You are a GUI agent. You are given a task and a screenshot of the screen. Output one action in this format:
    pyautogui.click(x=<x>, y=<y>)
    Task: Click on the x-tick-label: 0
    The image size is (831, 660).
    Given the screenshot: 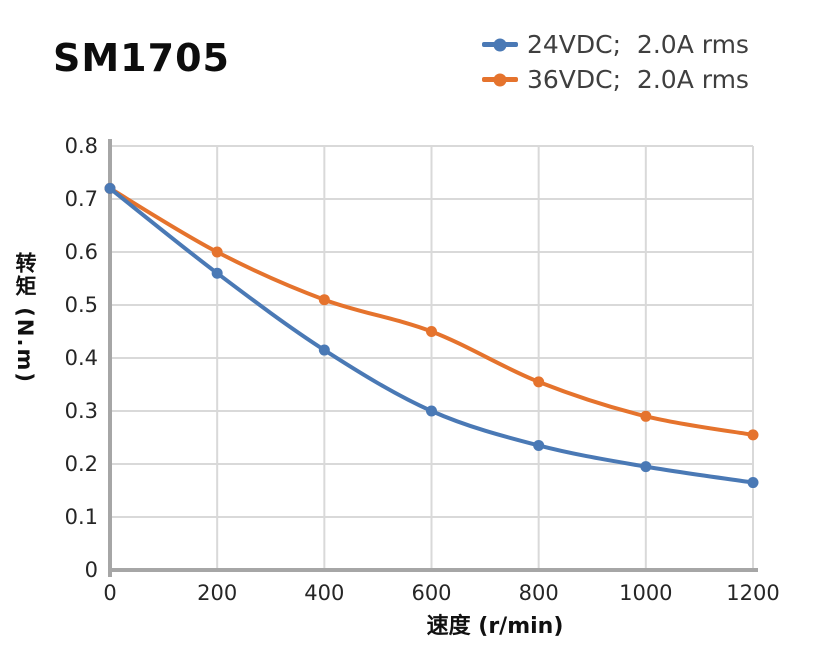 What is the action you would take?
    pyautogui.click(x=109, y=593)
    